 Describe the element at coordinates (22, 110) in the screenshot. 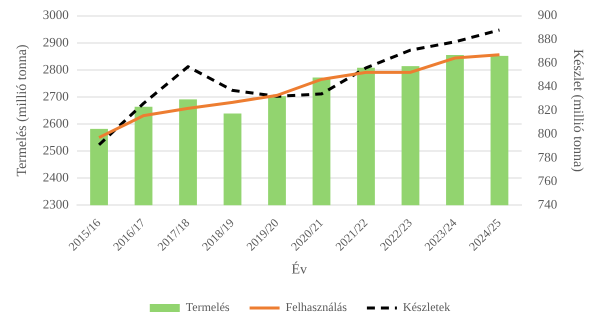

I see `y-axis-title: Termelés (millió tonna)` at that location.